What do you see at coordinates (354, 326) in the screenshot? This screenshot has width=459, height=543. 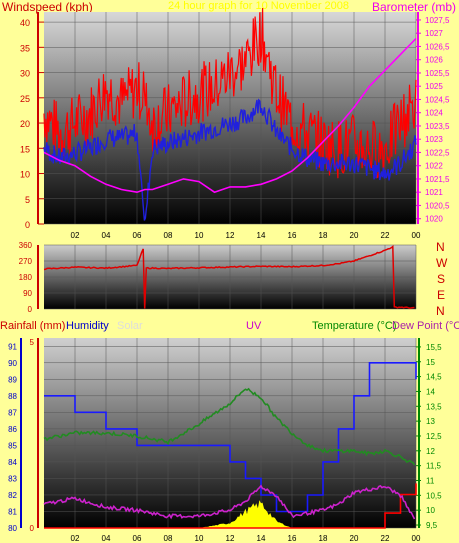 I see `temperature-axis-title: Temperature (°C)` at bounding box center [354, 326].